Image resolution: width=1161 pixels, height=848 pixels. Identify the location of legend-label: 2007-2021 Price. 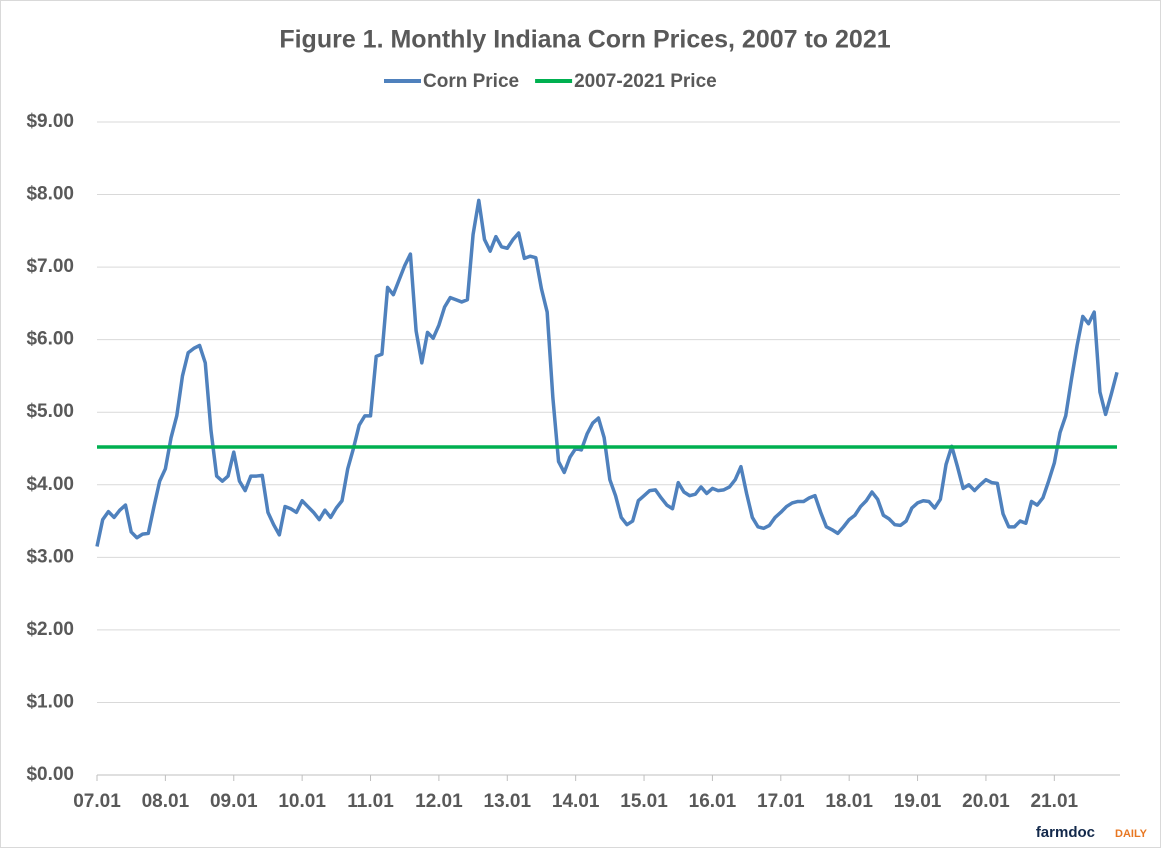
(645, 81).